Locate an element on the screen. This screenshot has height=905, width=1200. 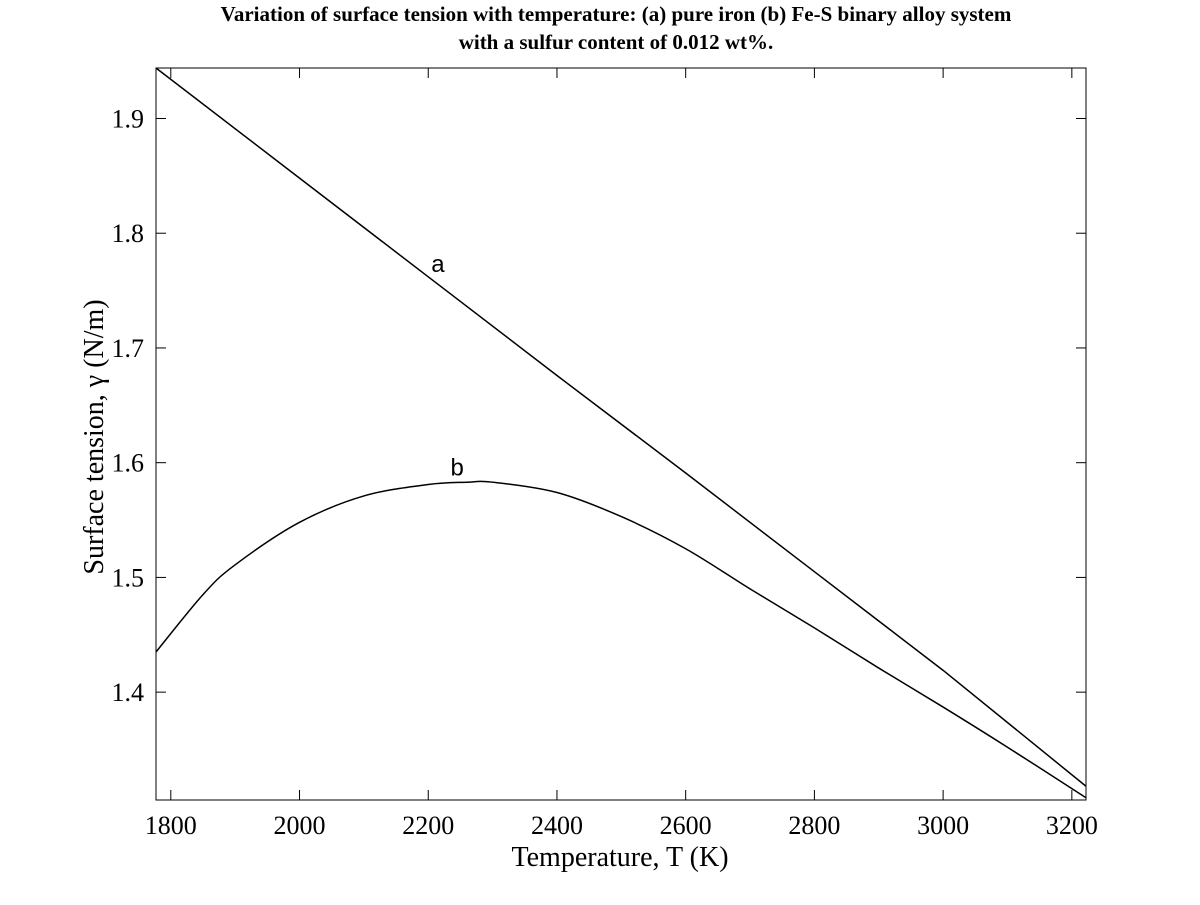
x-tick-label: 2600 is located at coordinates (686, 825).